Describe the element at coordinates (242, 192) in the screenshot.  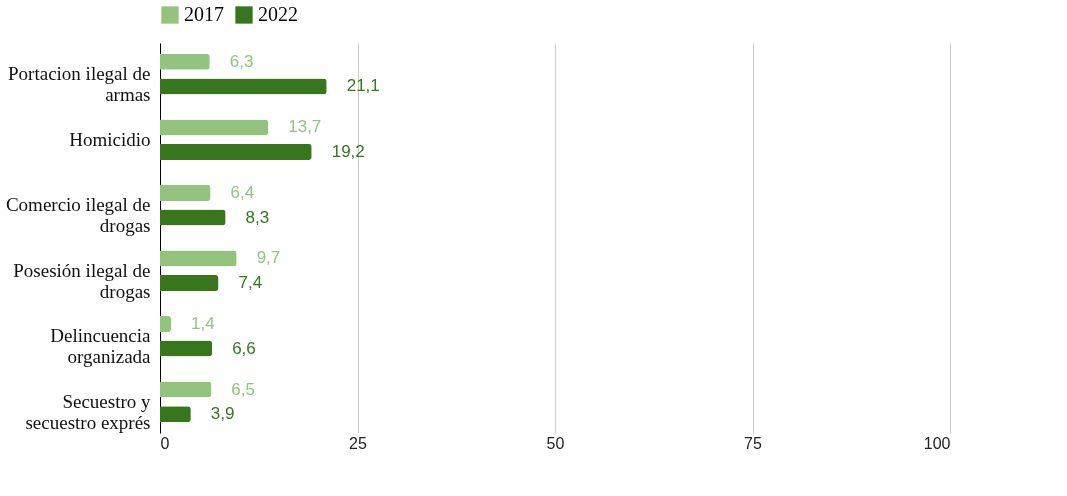
I see `data-label: 6,4` at that location.